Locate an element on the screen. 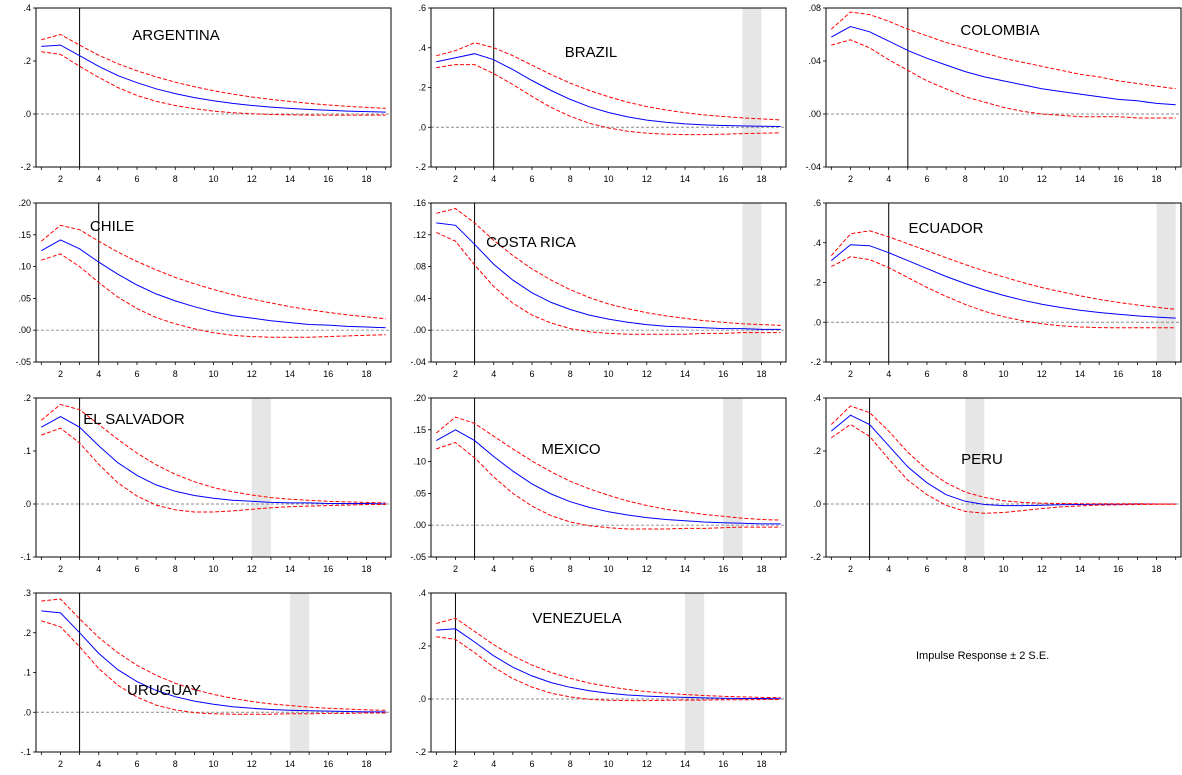 Image resolution: width=1182 pixels, height=775 pixels. chart-svg-el-salvador: 2 4 6 8 10 12 14 16 18 -.1 .0 .1 .2 EL SALVADOR is located at coordinates (206, 483).